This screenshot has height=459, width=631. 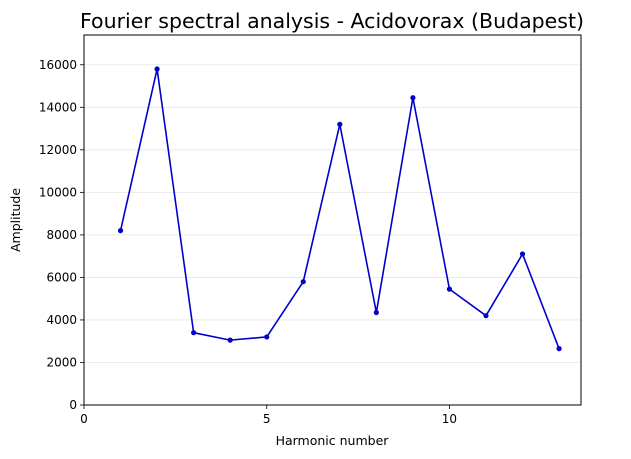 I want to click on y-axis-ticks: 0 2000 4000 6000 8000 10000 12000 14000 16000, so click(x=61, y=235).